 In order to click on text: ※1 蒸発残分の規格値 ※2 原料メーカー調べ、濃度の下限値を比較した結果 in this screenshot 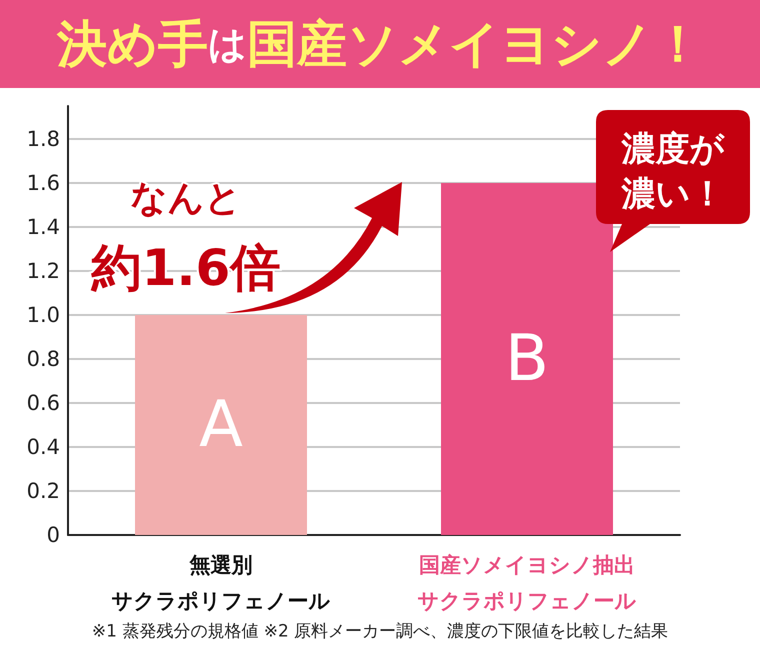, I will do `click(380, 632)`.